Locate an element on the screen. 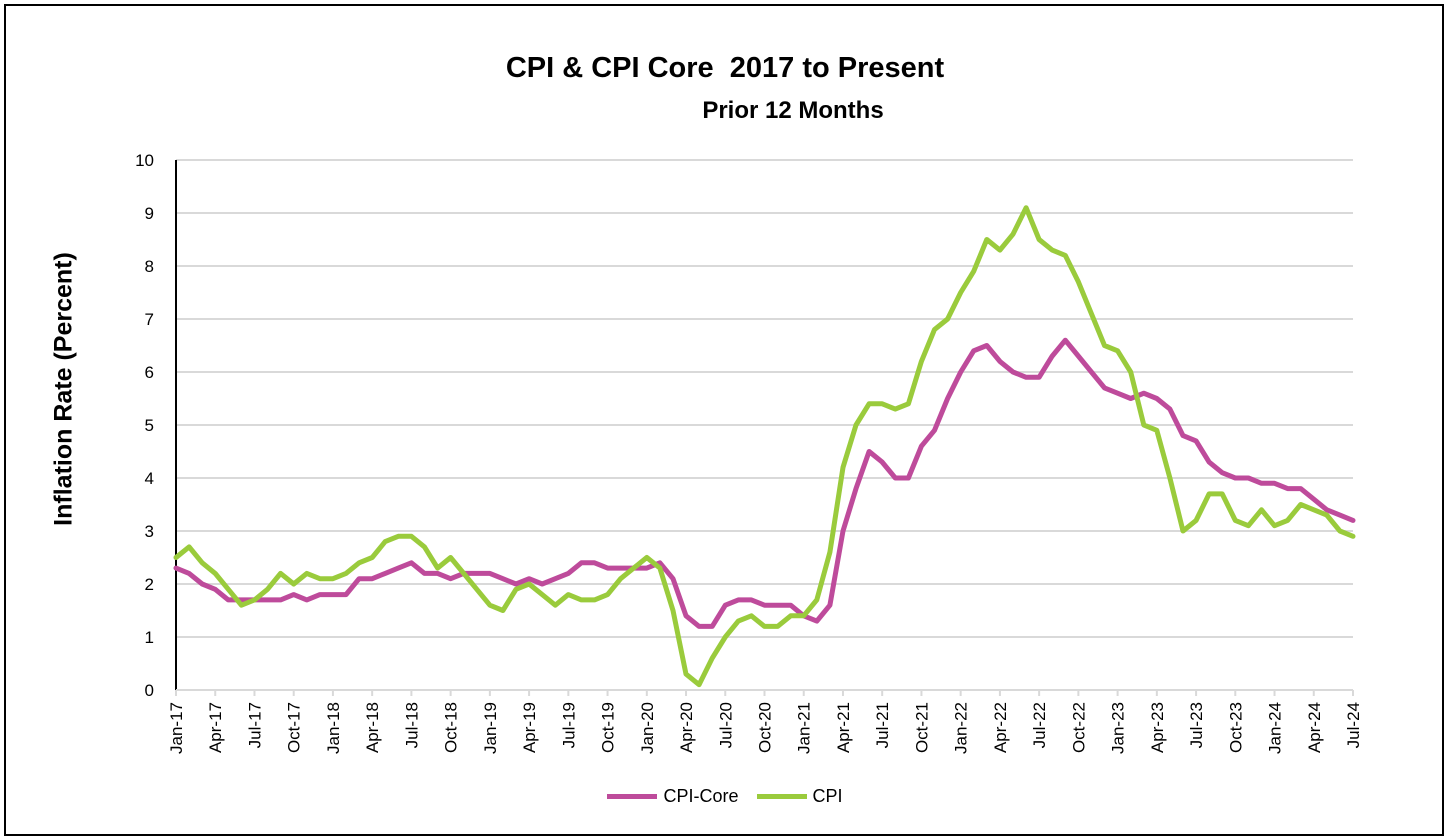 The width and height of the screenshot is (1450, 840). x-tick-label: Oct-20 is located at coordinates (765, 727).